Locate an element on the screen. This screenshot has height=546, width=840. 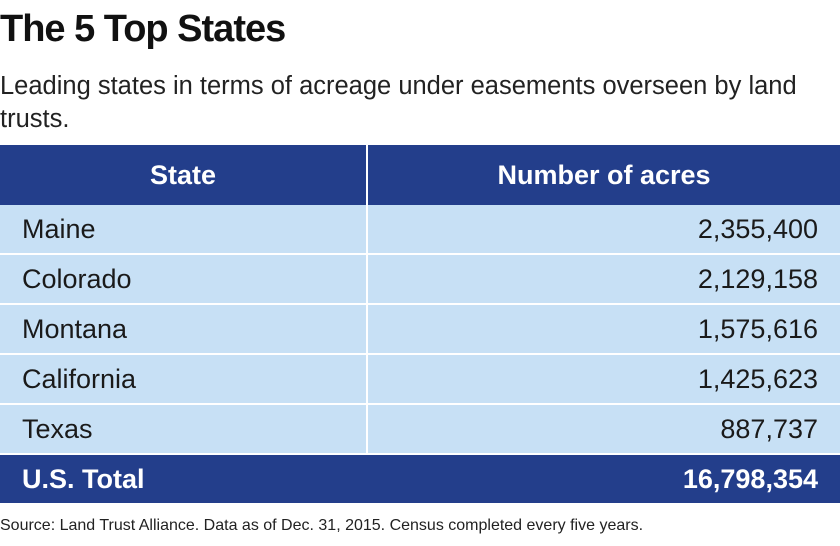
column-header-acres: Number of acres is located at coordinates (603, 175).